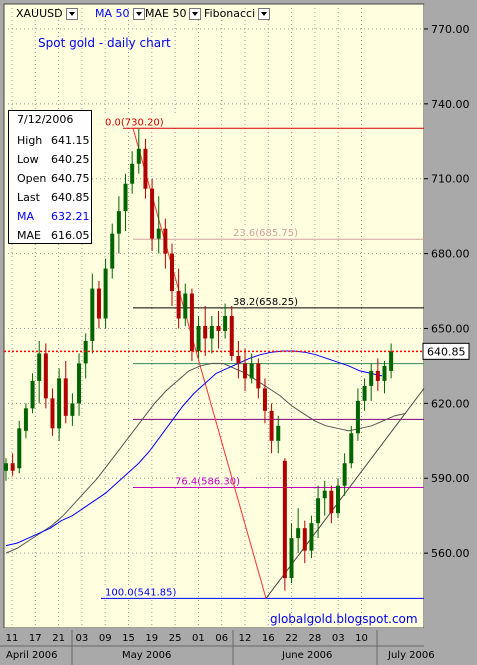 The width and height of the screenshot is (477, 665). Describe the element at coordinates (315, 638) in the screenshot. I see `x-tick-label: 28` at that location.